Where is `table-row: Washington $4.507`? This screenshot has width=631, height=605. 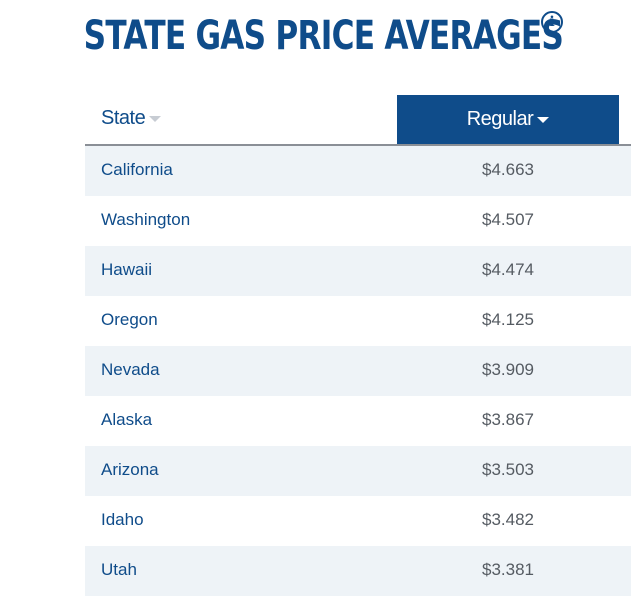 table-row: Washington $4.507 is located at coordinates (358, 221).